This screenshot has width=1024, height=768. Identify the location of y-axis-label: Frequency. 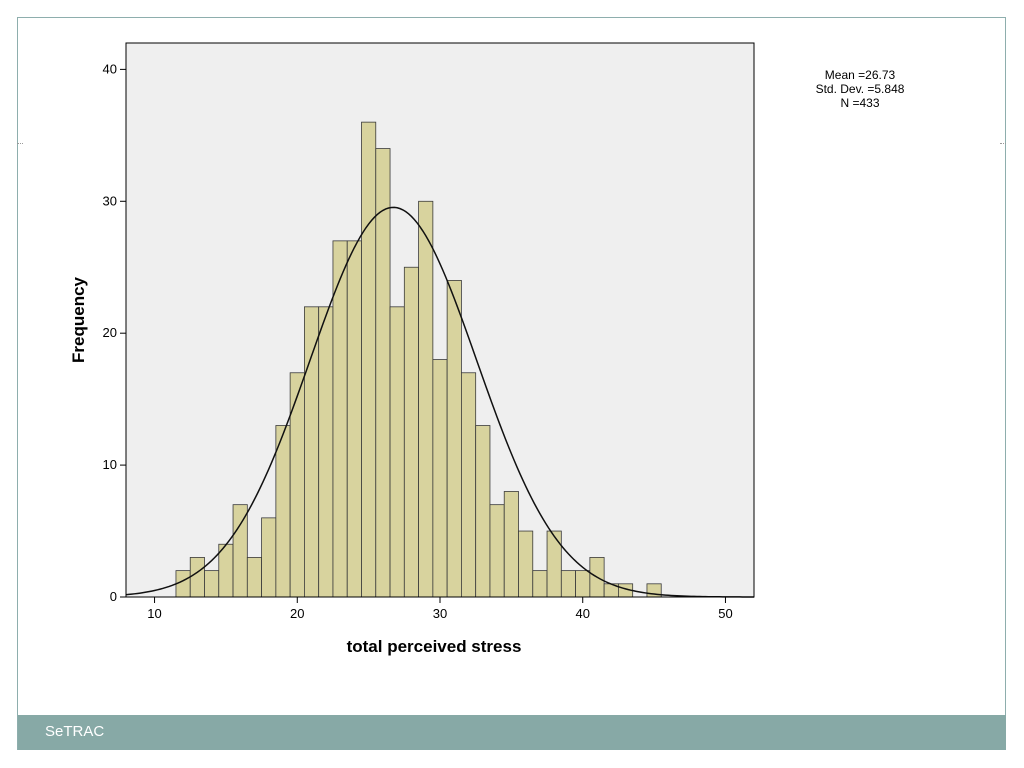
(78, 319).